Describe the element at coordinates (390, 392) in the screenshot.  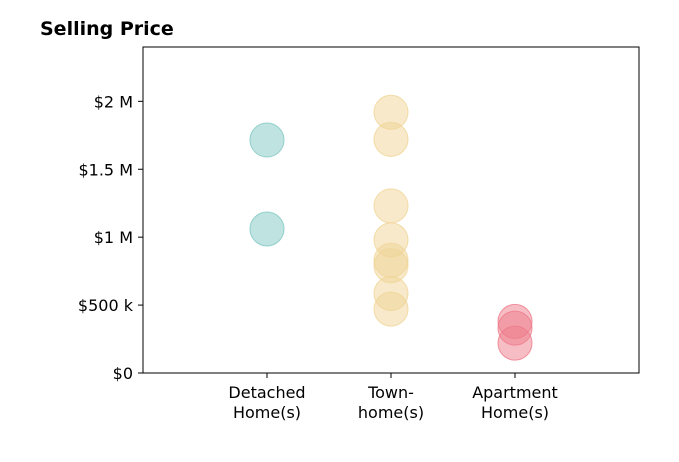
I see `x-tick-label: Town-` at that location.